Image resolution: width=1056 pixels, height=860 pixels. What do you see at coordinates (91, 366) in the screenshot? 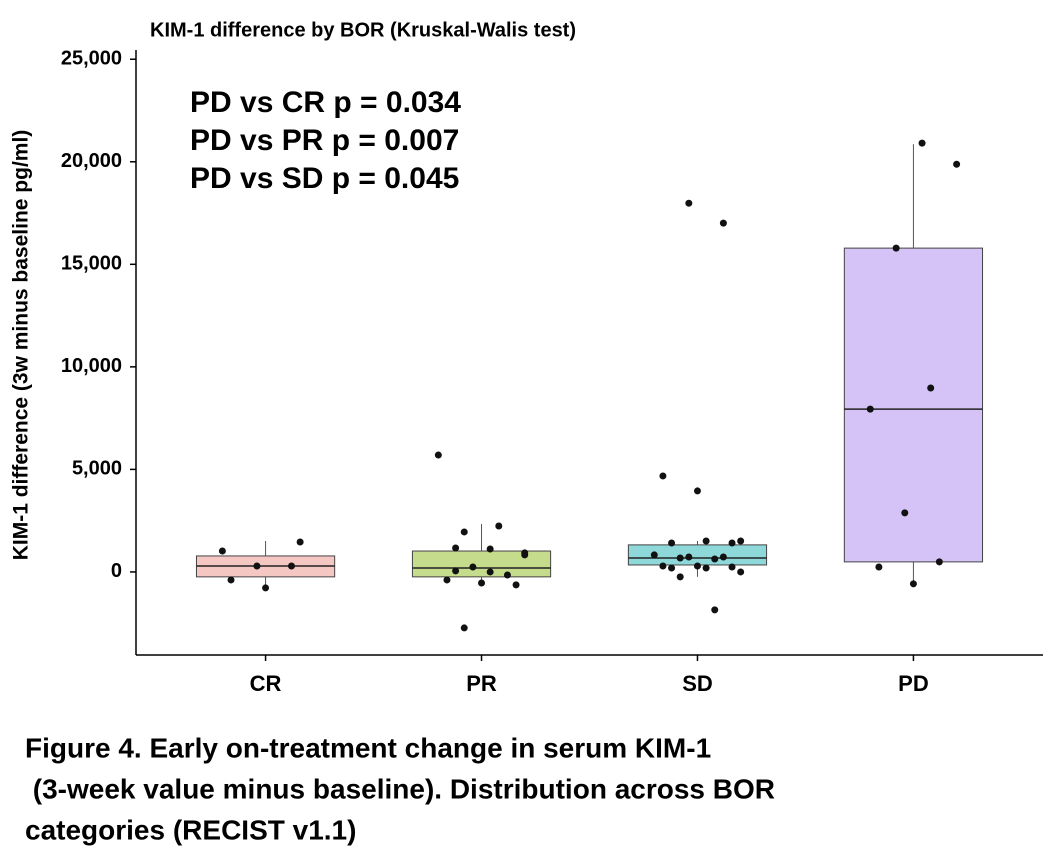
I see `y-tick-label: 10,000` at bounding box center [91, 366].